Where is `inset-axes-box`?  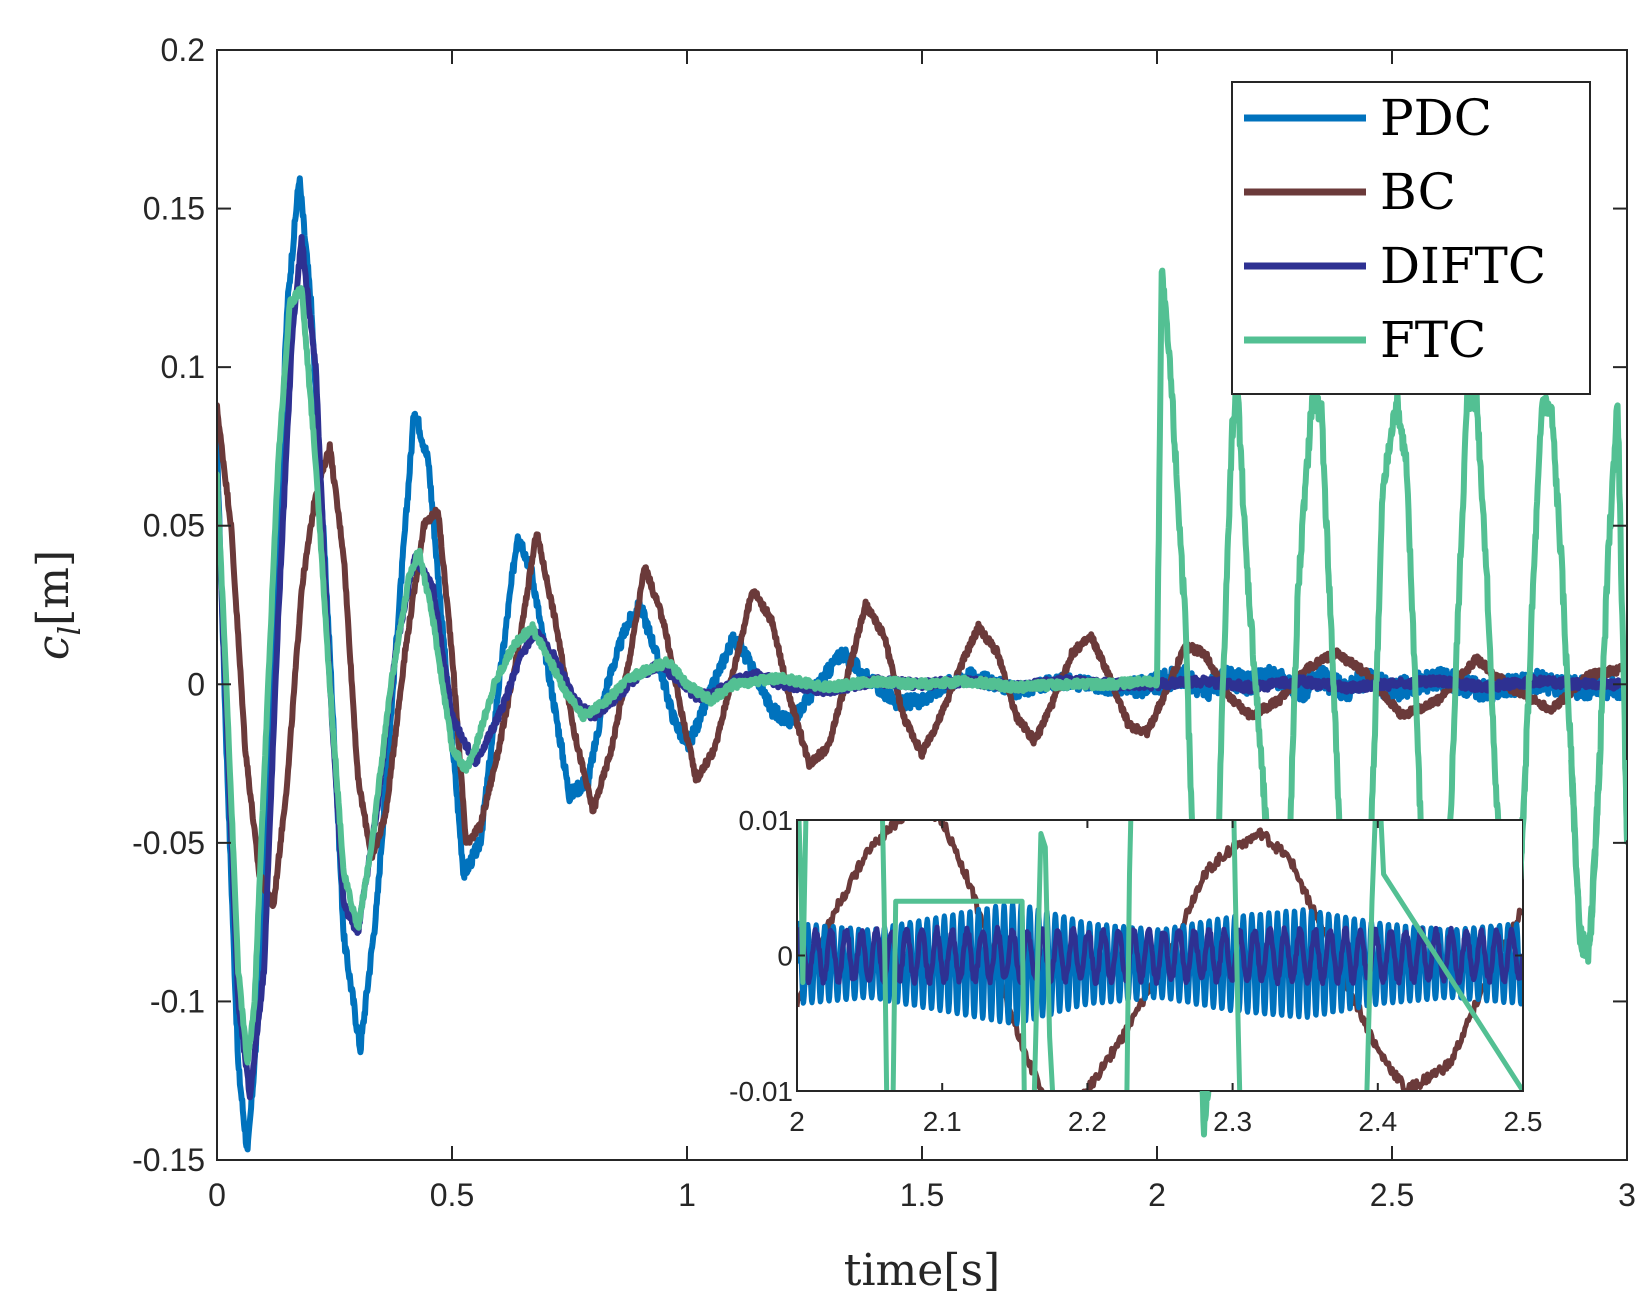 inset-axes-box is located at coordinates (1160, 955).